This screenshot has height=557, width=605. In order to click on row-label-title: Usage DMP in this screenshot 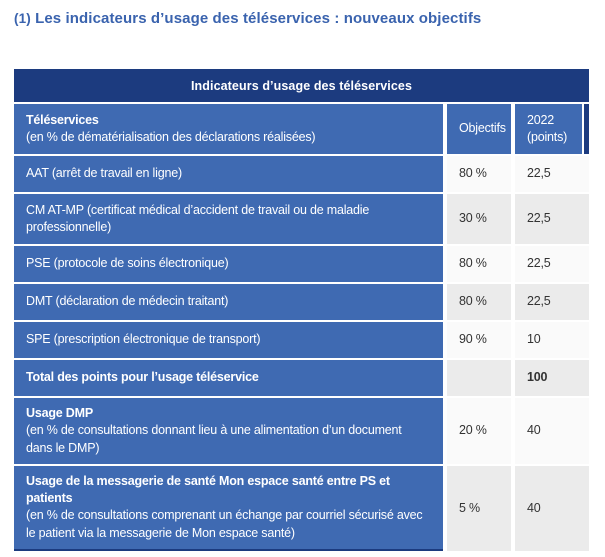, I will do `click(59, 413)`.